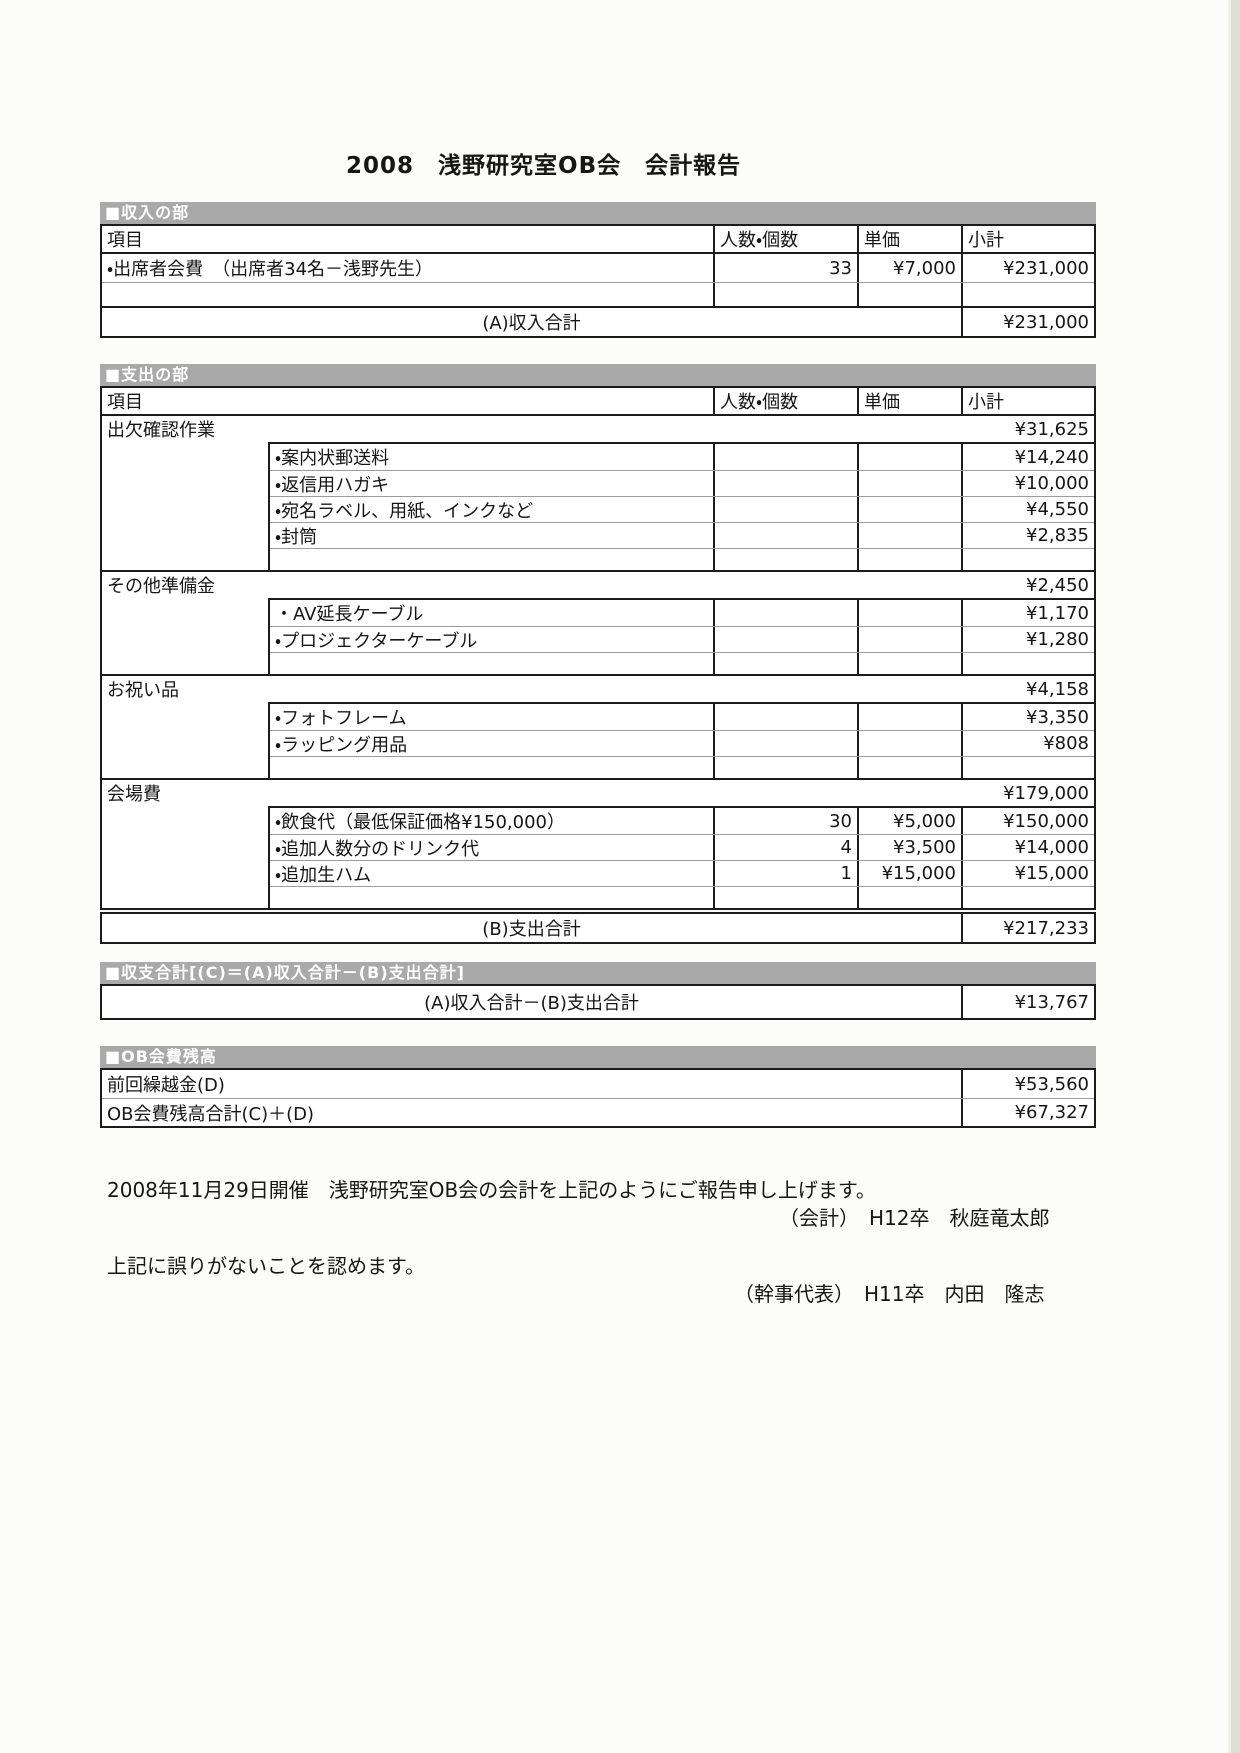  Describe the element at coordinates (1051, 483) in the screenshot. I see `subitem-subtotal: ¥10,000` at that location.